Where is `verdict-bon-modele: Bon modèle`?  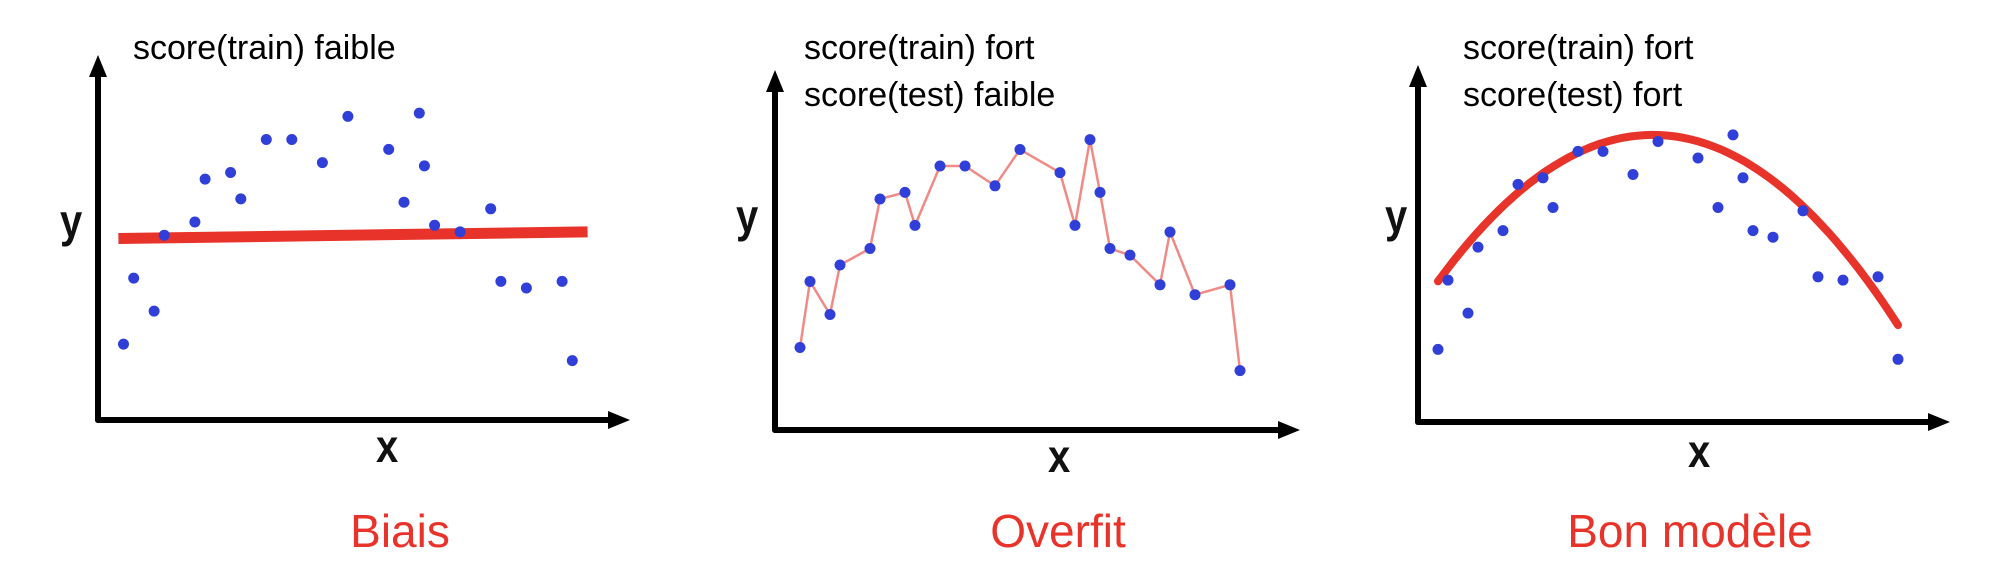 verdict-bon-modele: Bon modèle is located at coordinates (1690, 531).